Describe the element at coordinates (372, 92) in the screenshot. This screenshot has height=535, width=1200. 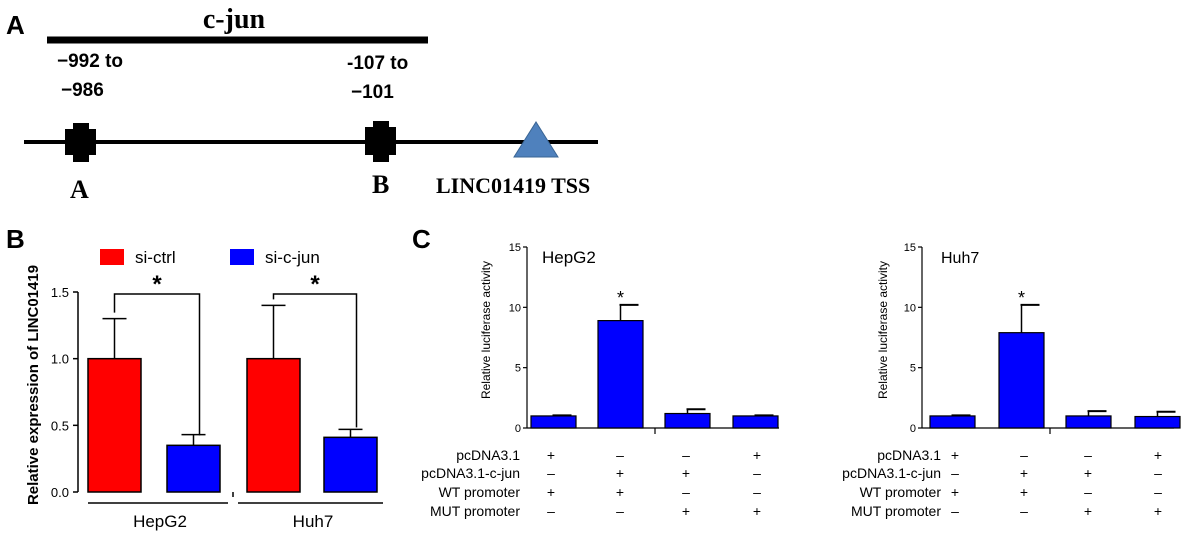
I see `site-b-range-line2: −101` at that location.